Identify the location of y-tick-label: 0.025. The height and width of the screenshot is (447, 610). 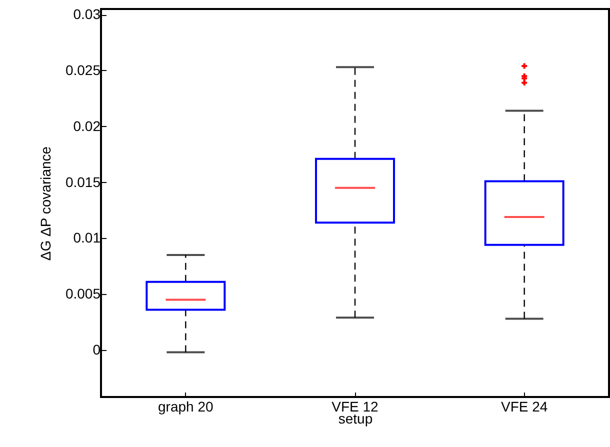
(83, 70).